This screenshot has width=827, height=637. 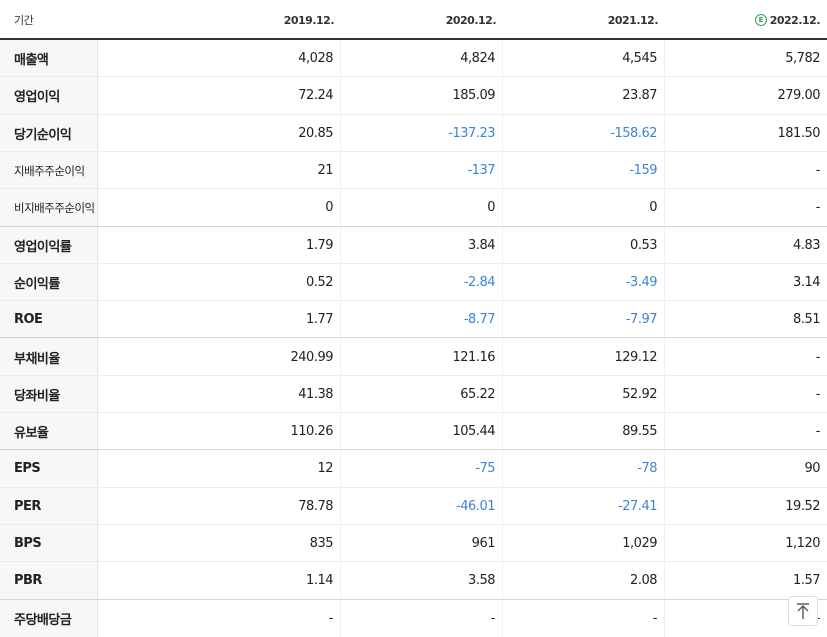 What do you see at coordinates (49, 133) in the screenshot?
I see `row-label: 당기순이익` at bounding box center [49, 133].